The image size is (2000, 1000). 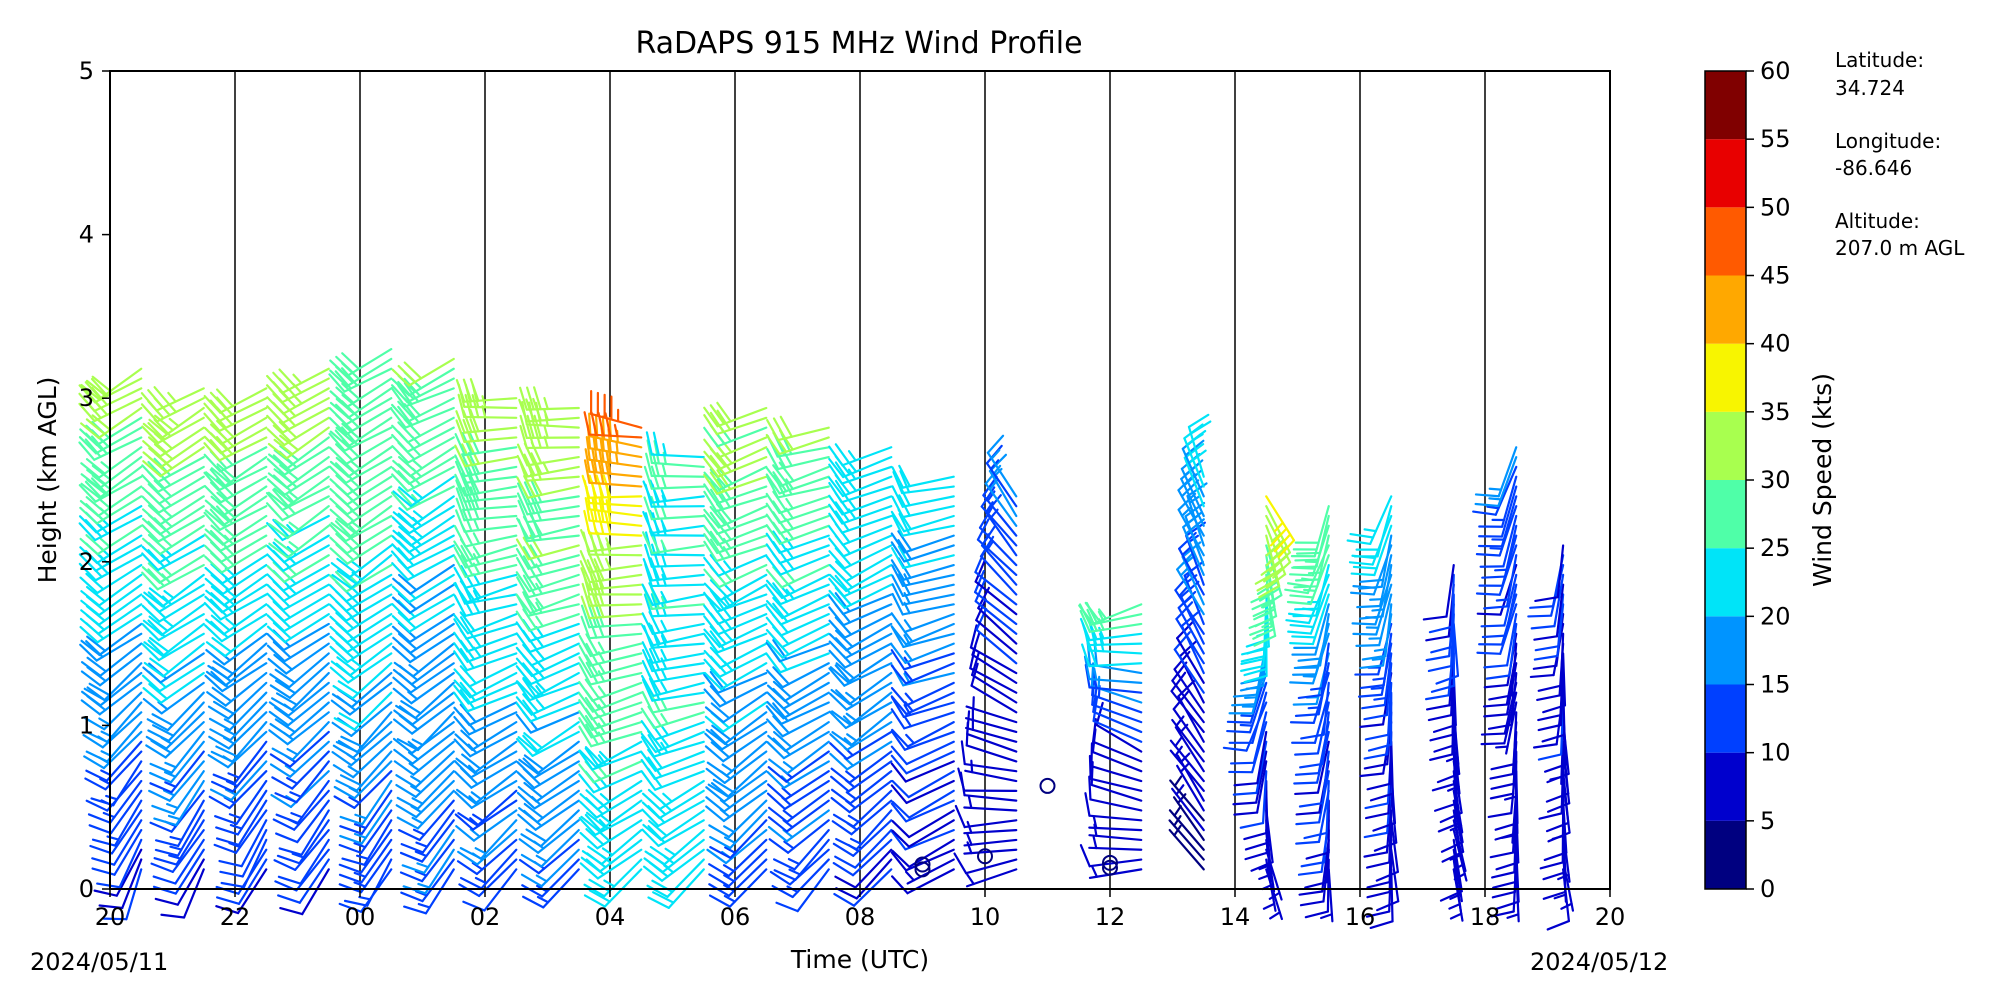 What do you see at coordinates (86, 889) in the screenshot?
I see `y-tick-label: 0` at bounding box center [86, 889].